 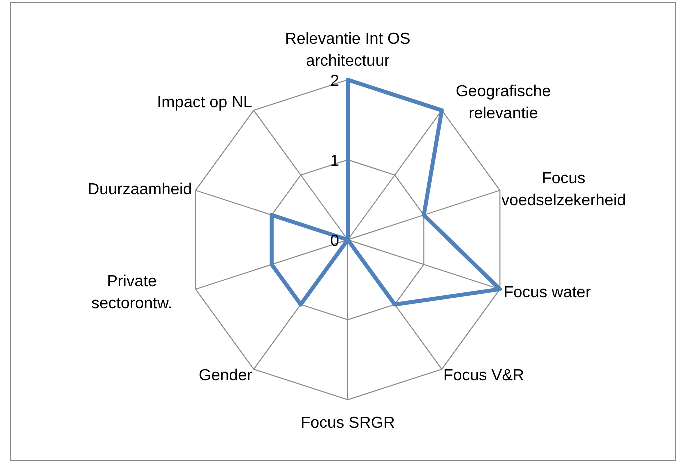 What do you see at coordinates (132, 292) in the screenshot?
I see `spoke-label: Private sectorontw.` at bounding box center [132, 292].